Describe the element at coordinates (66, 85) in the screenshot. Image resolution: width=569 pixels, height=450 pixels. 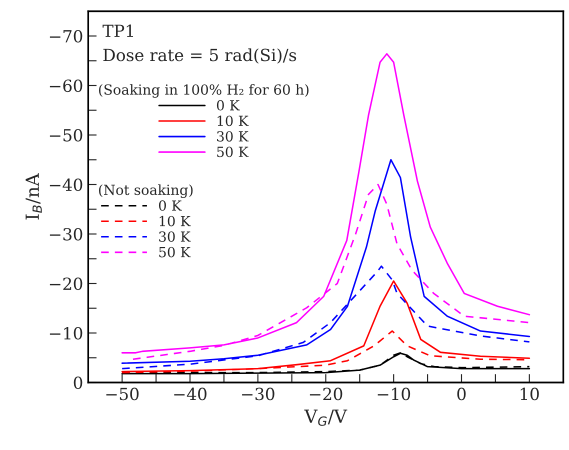
I see `y-tick-label: −60` at that location.